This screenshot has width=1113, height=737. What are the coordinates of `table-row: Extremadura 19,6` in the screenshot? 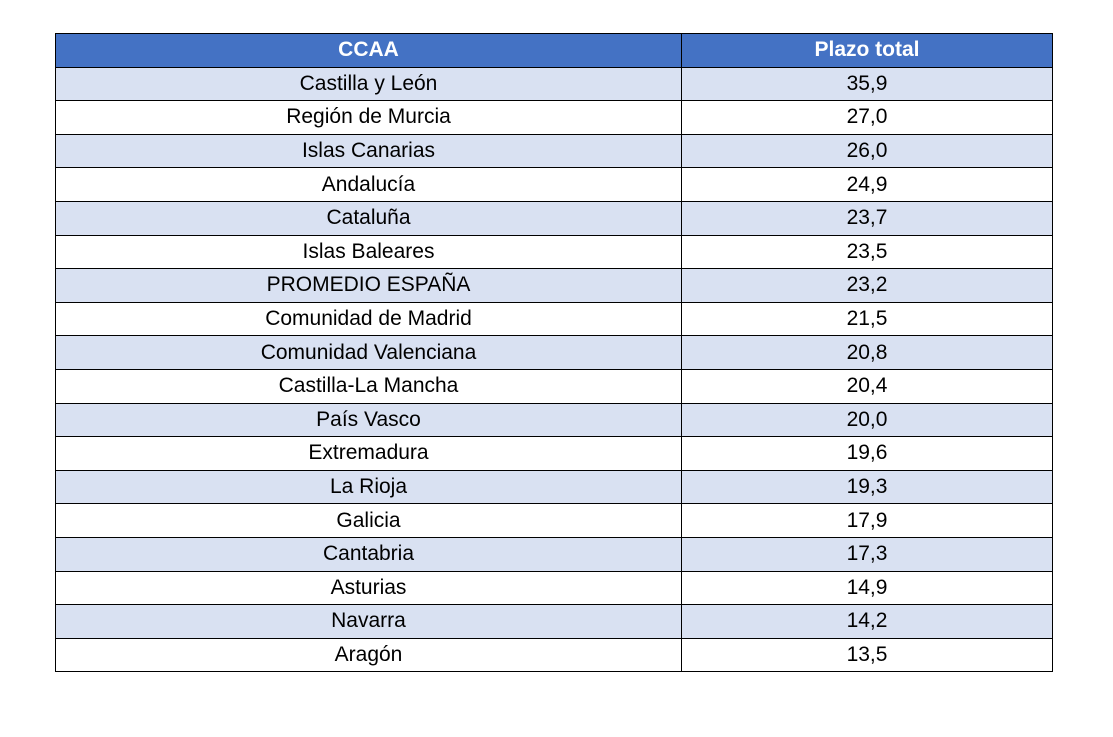 It's located at (554, 453).